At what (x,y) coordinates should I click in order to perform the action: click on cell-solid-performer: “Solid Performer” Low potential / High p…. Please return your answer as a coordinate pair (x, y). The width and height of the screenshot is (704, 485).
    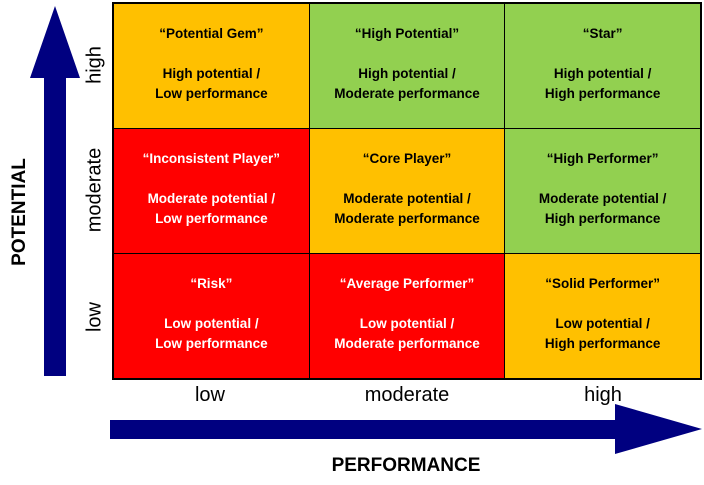
    Looking at the image, I should click on (602, 316).